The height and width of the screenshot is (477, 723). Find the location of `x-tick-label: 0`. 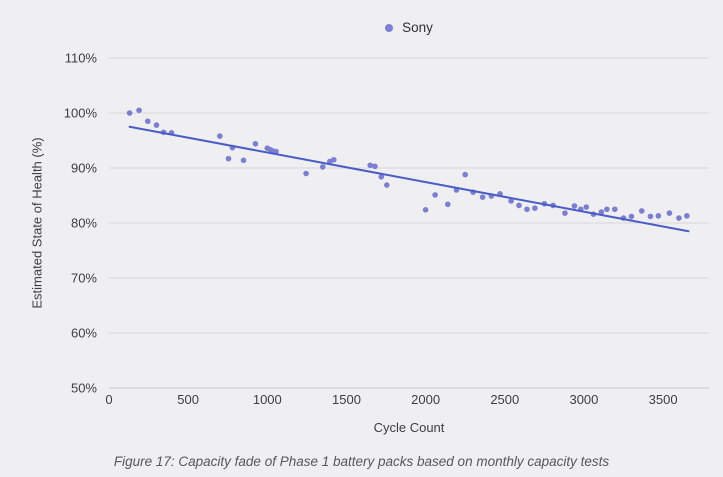

x-tick-label: 0 is located at coordinates (108, 399).